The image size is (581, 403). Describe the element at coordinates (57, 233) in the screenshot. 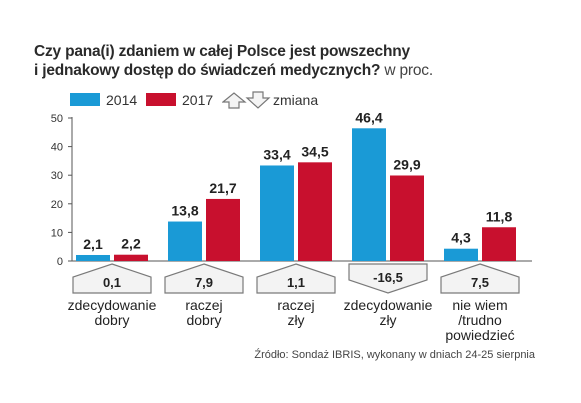

I see `y-tick-label: 10` at that location.